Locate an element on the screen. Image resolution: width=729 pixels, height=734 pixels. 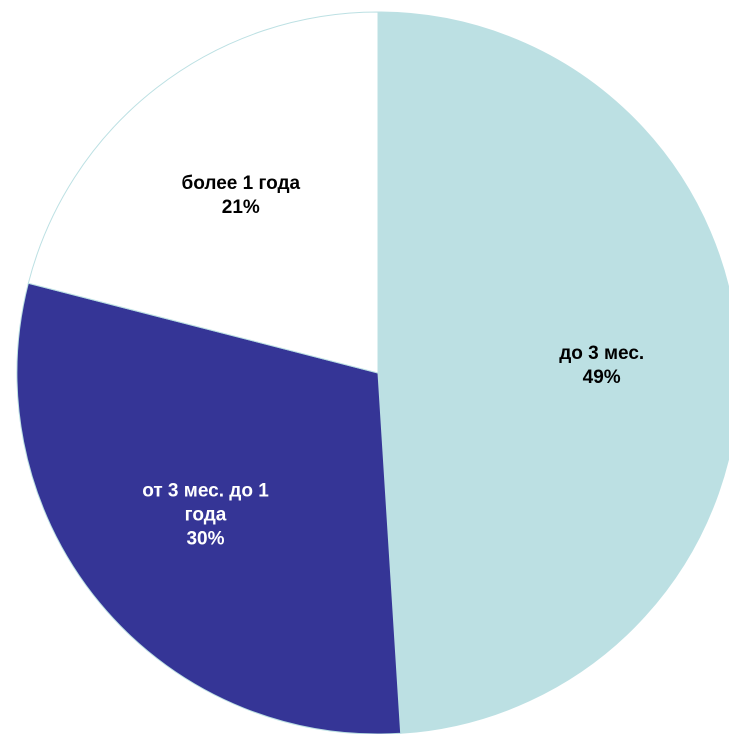
pie-slice-label-1: от 3 мес. до 1 года 30% is located at coordinates (205, 515).